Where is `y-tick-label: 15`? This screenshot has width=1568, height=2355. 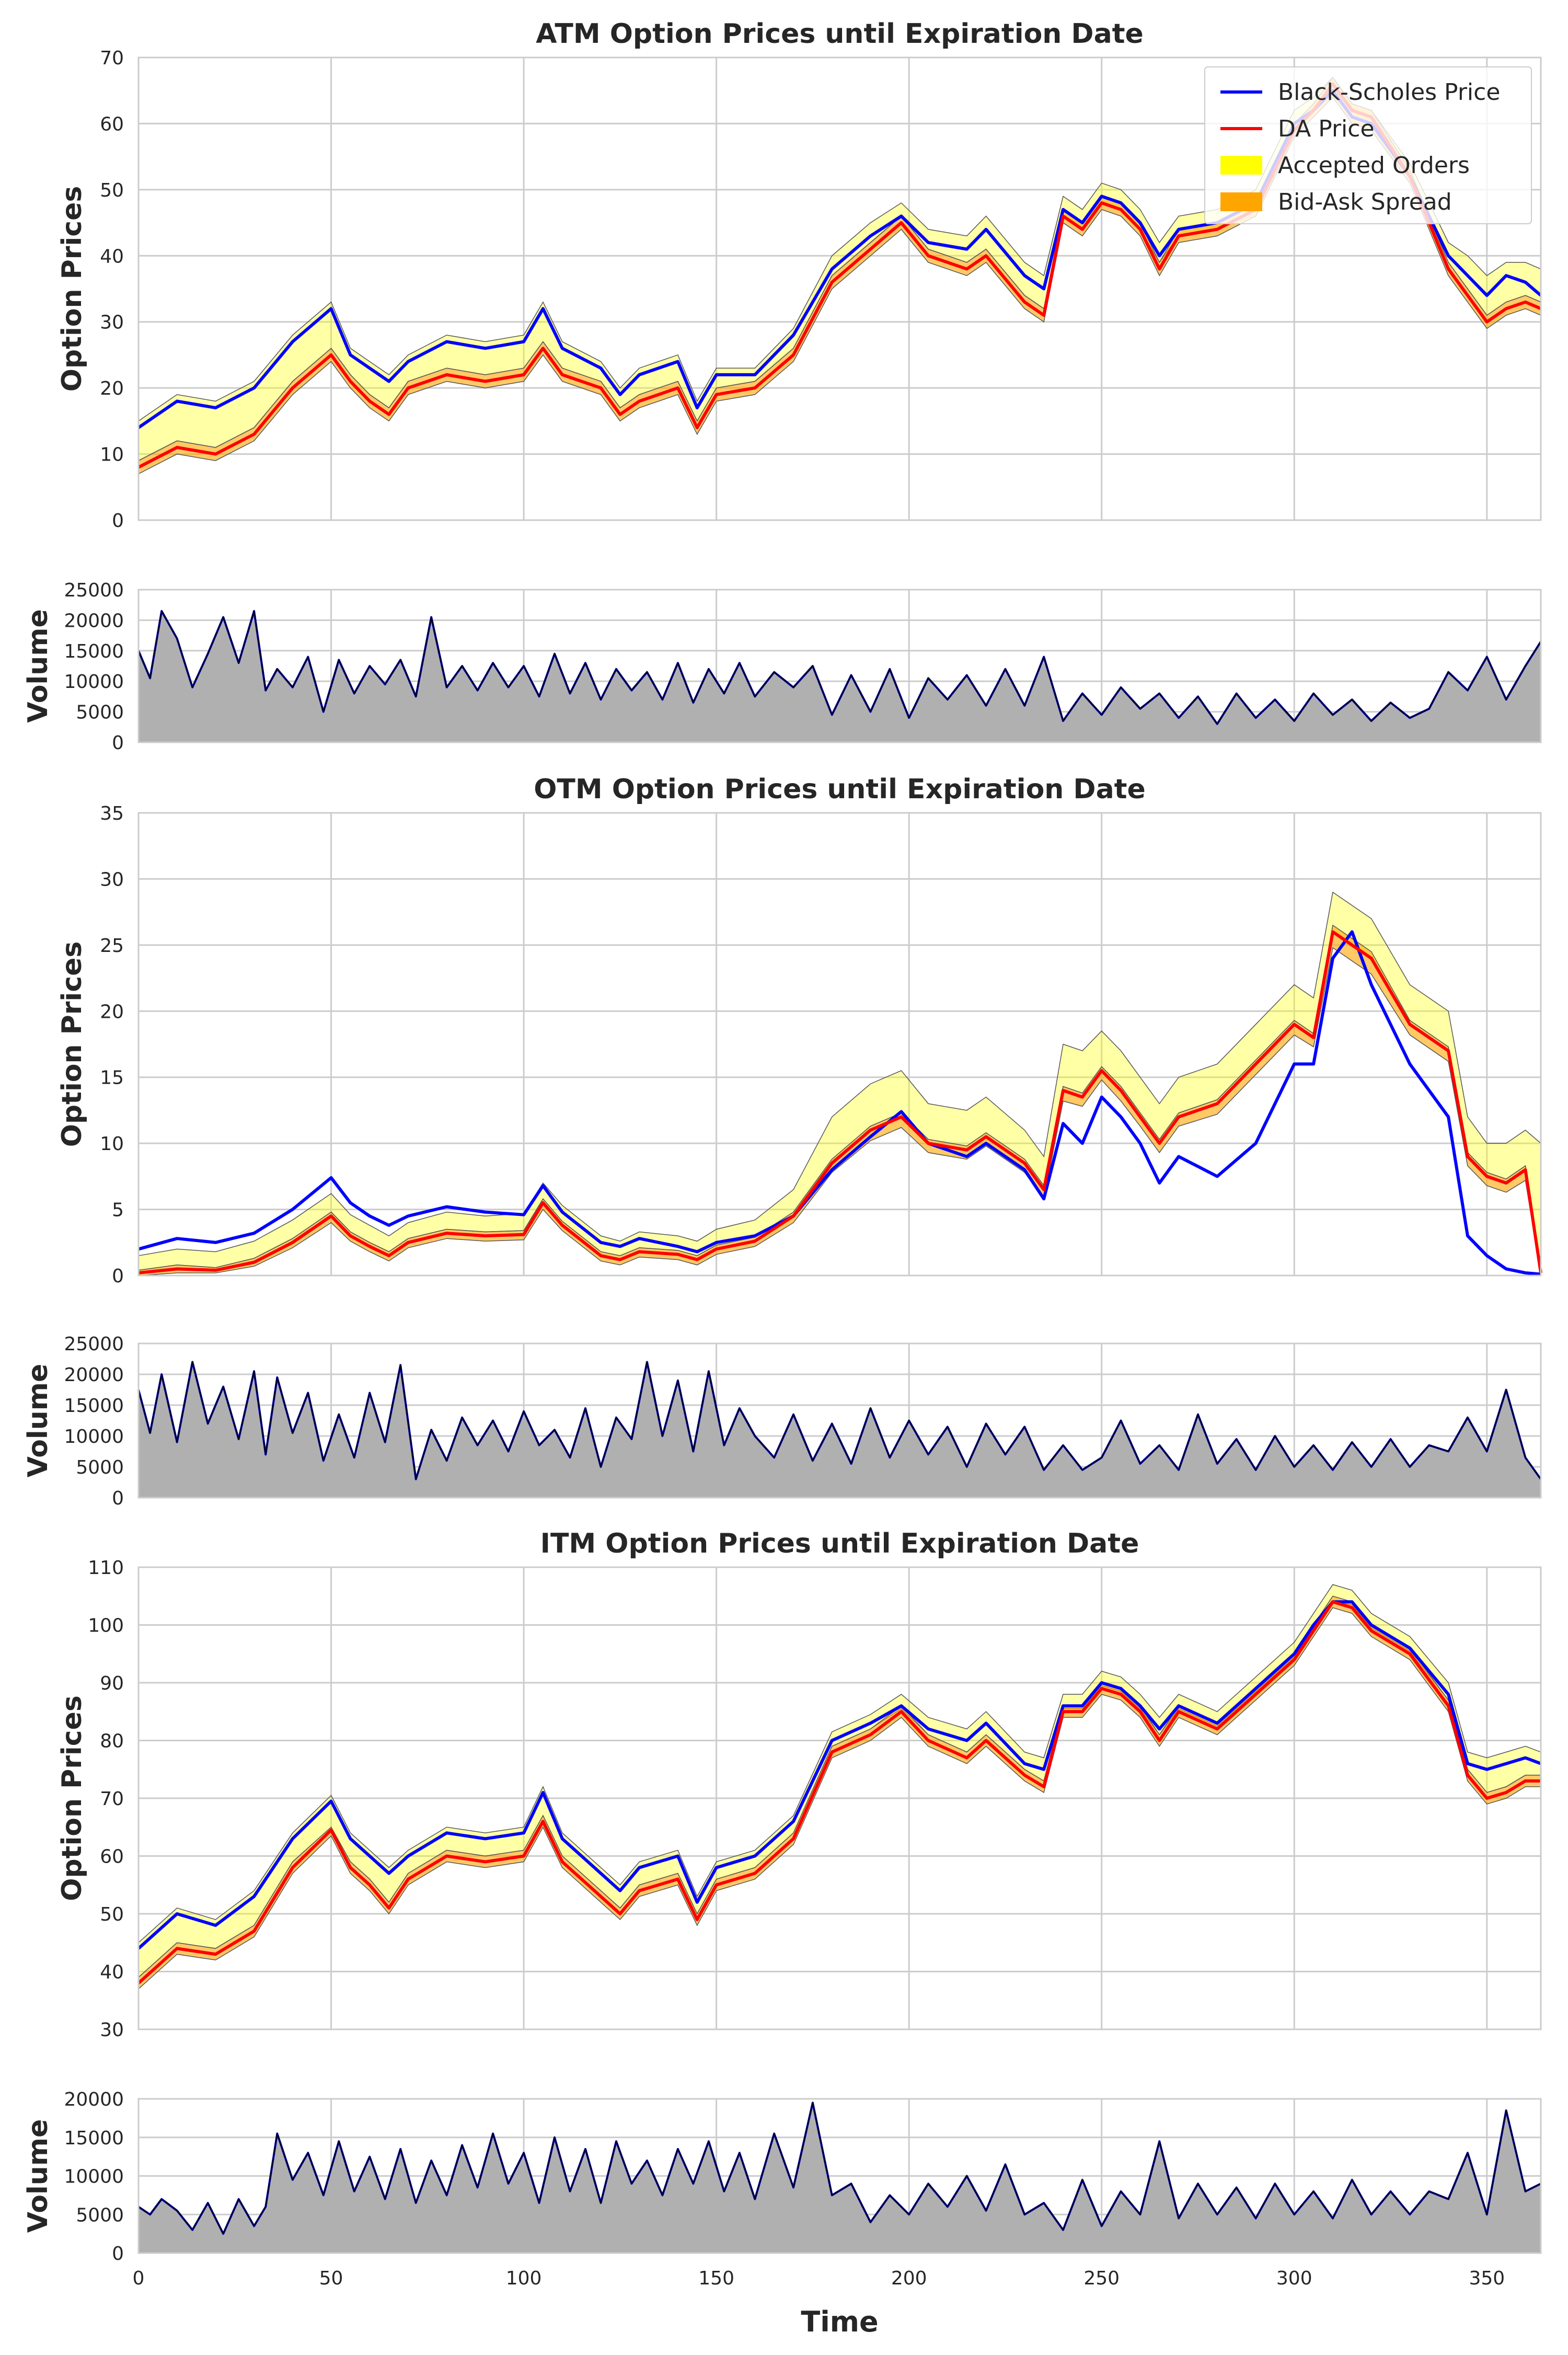 y-tick-label: 15 is located at coordinates (112, 1078).